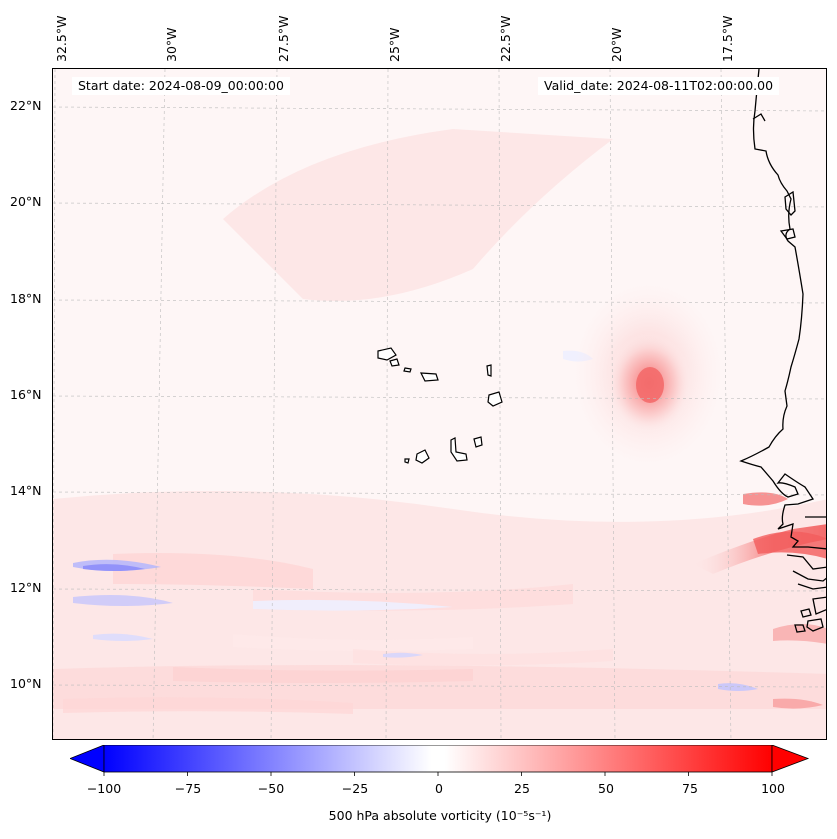 The image size is (837, 839). I want to click on lat-label-18n: 18°N, so click(26, 298).